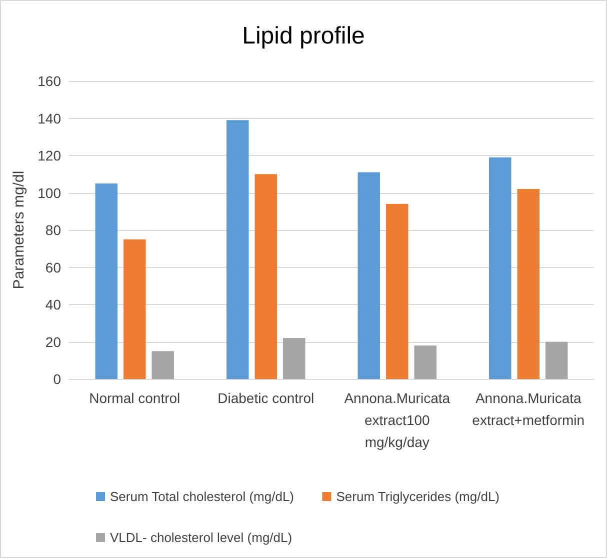 This screenshot has width=607, height=558. I want to click on y-tick-label: 40, so click(53, 304).